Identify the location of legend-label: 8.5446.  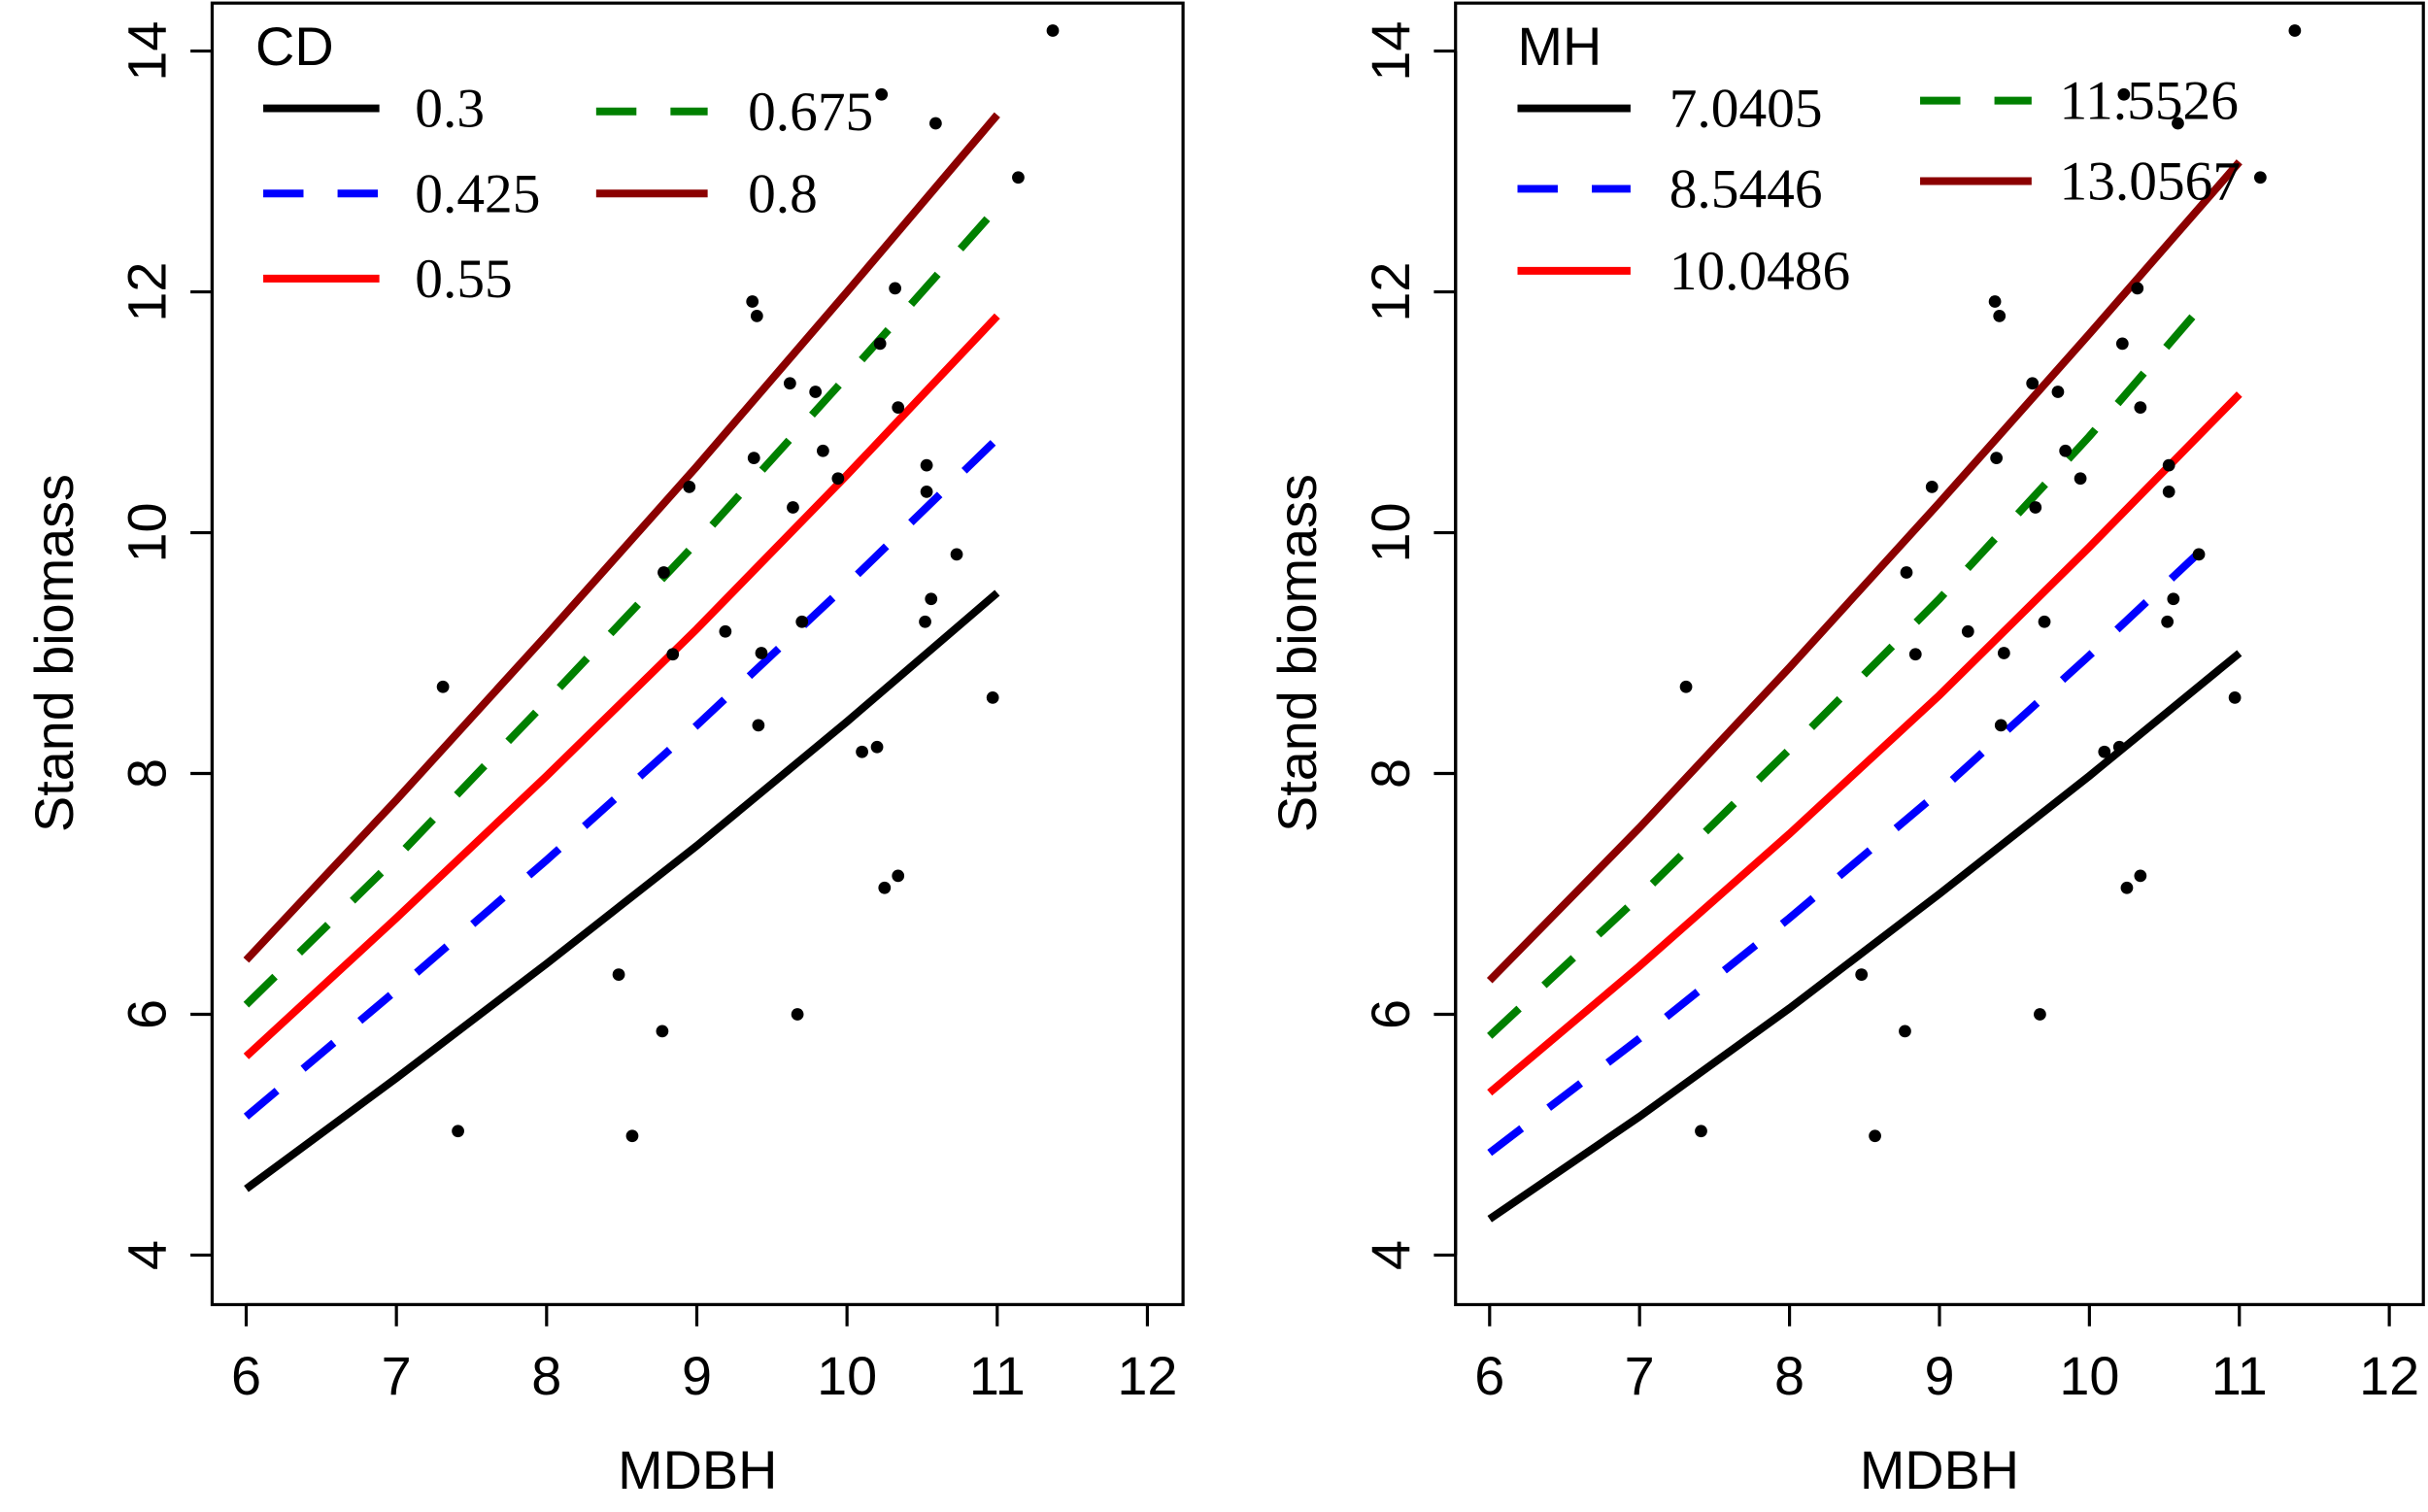
(1746, 189).